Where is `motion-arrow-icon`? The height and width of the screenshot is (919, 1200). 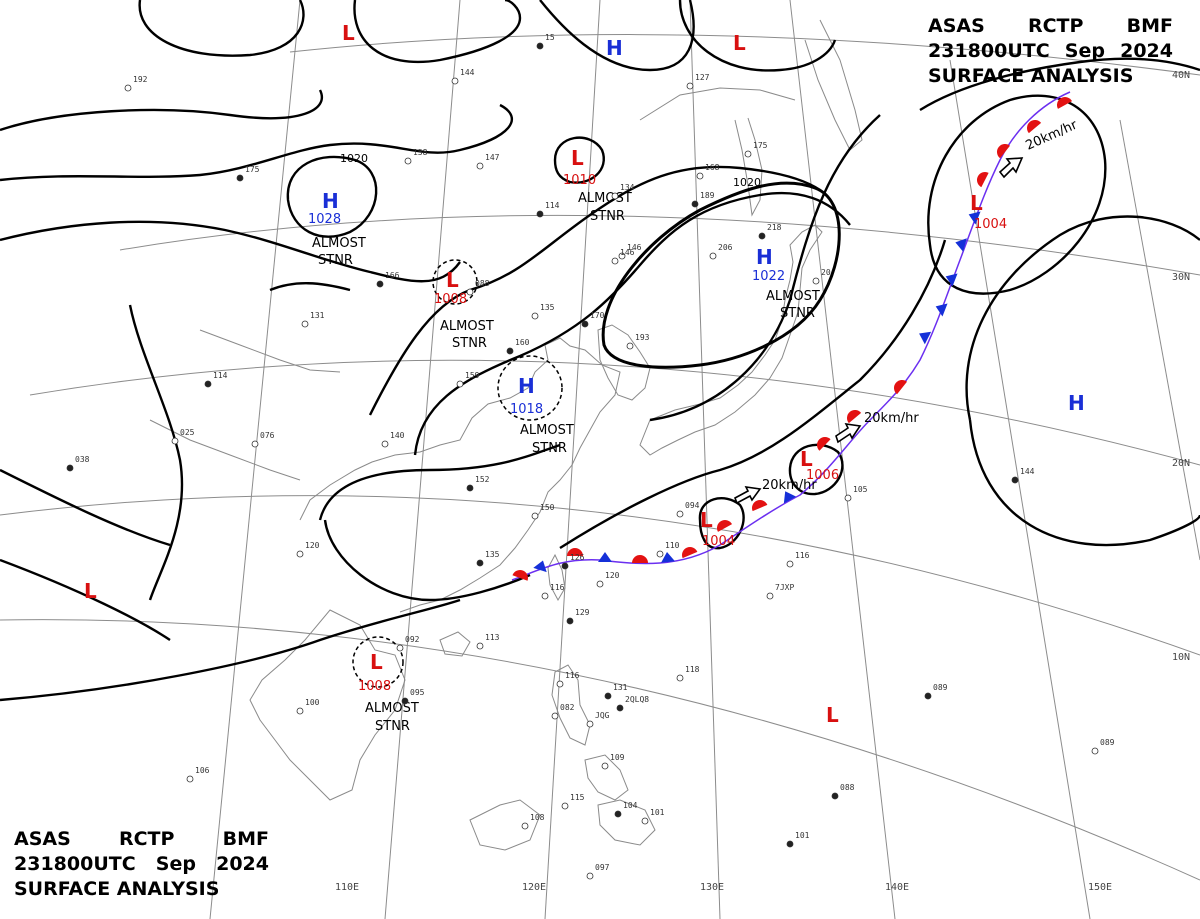 motion-arrow-icon is located at coordinates (848, 433).